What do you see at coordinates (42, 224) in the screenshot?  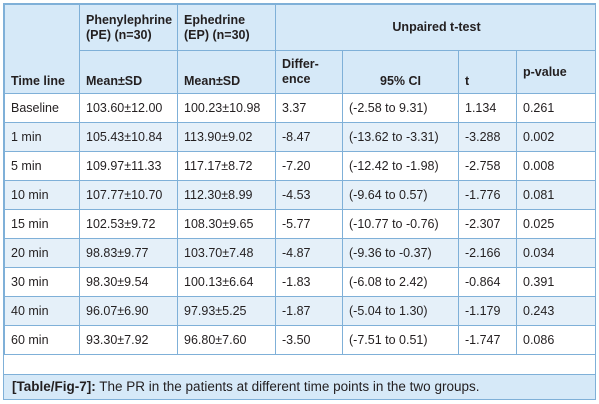 I see `time-cell: 15 min` at bounding box center [42, 224].